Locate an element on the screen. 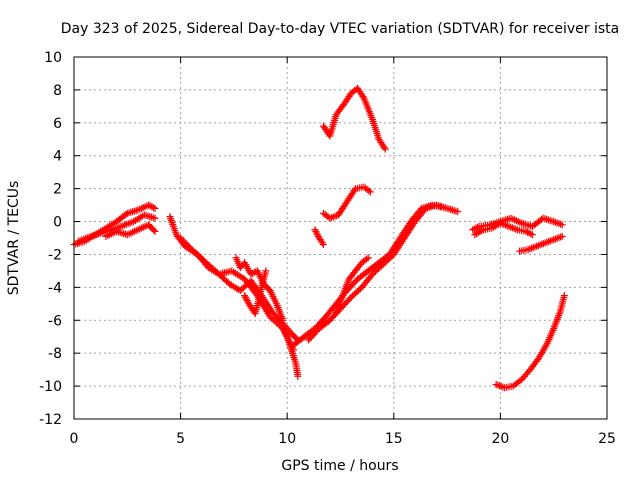  y-tick-label: 2 is located at coordinates (57, 190).